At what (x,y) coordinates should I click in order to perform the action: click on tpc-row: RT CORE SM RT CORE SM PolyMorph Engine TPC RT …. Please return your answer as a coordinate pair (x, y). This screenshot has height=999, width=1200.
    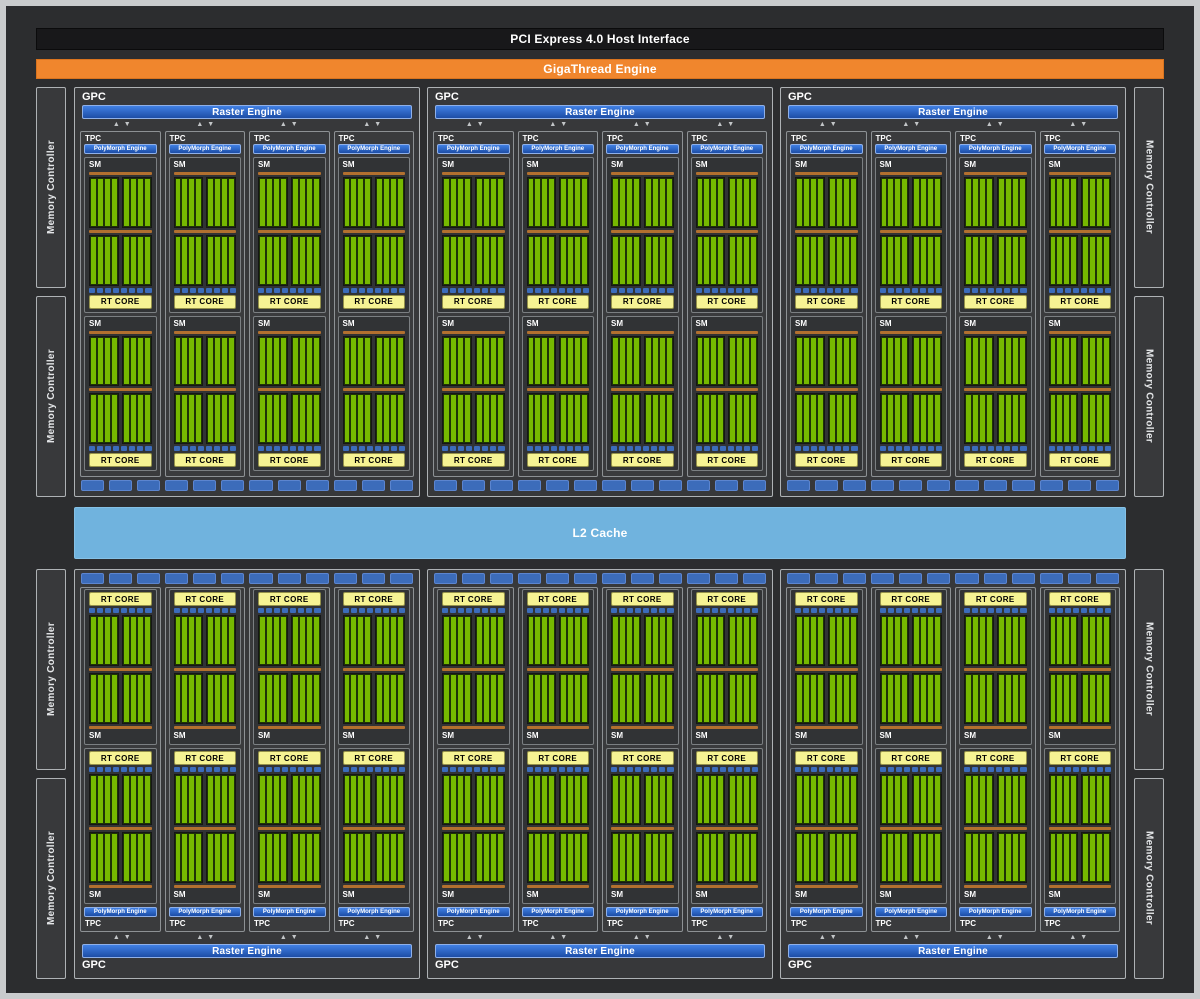
    Looking at the image, I should click on (600, 759).